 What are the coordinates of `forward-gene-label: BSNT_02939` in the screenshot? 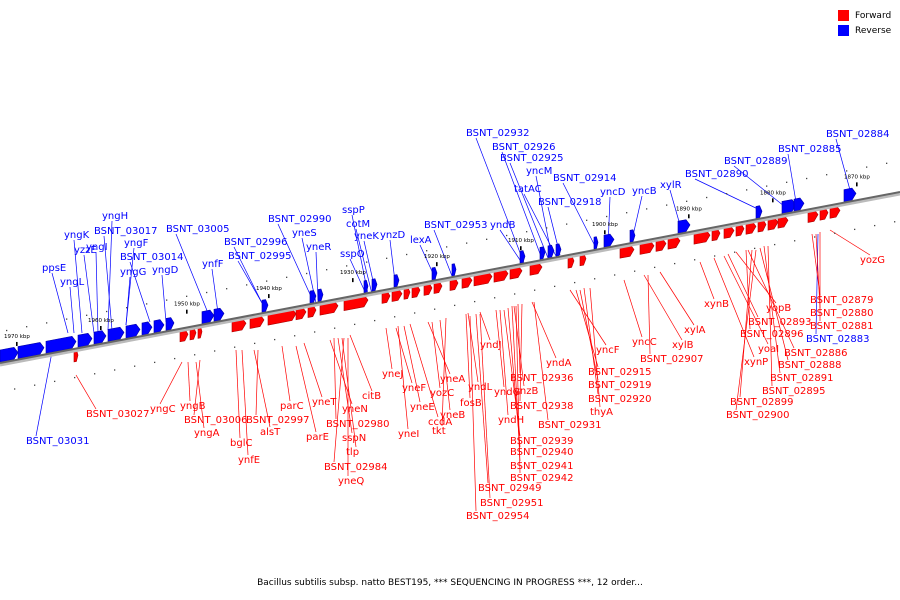 It's located at (541, 441).